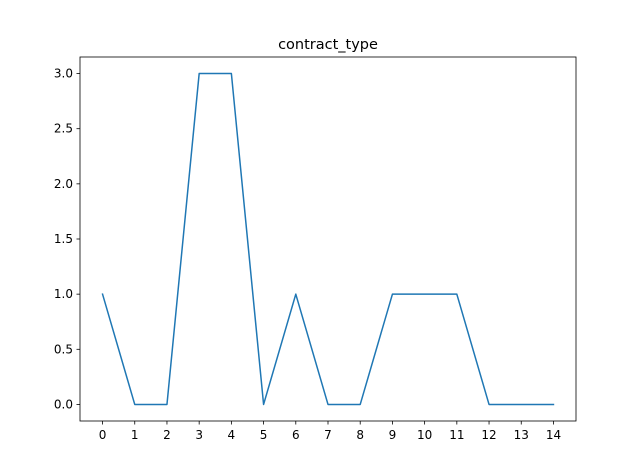  I want to click on x-tick-label: 9, so click(393, 435).